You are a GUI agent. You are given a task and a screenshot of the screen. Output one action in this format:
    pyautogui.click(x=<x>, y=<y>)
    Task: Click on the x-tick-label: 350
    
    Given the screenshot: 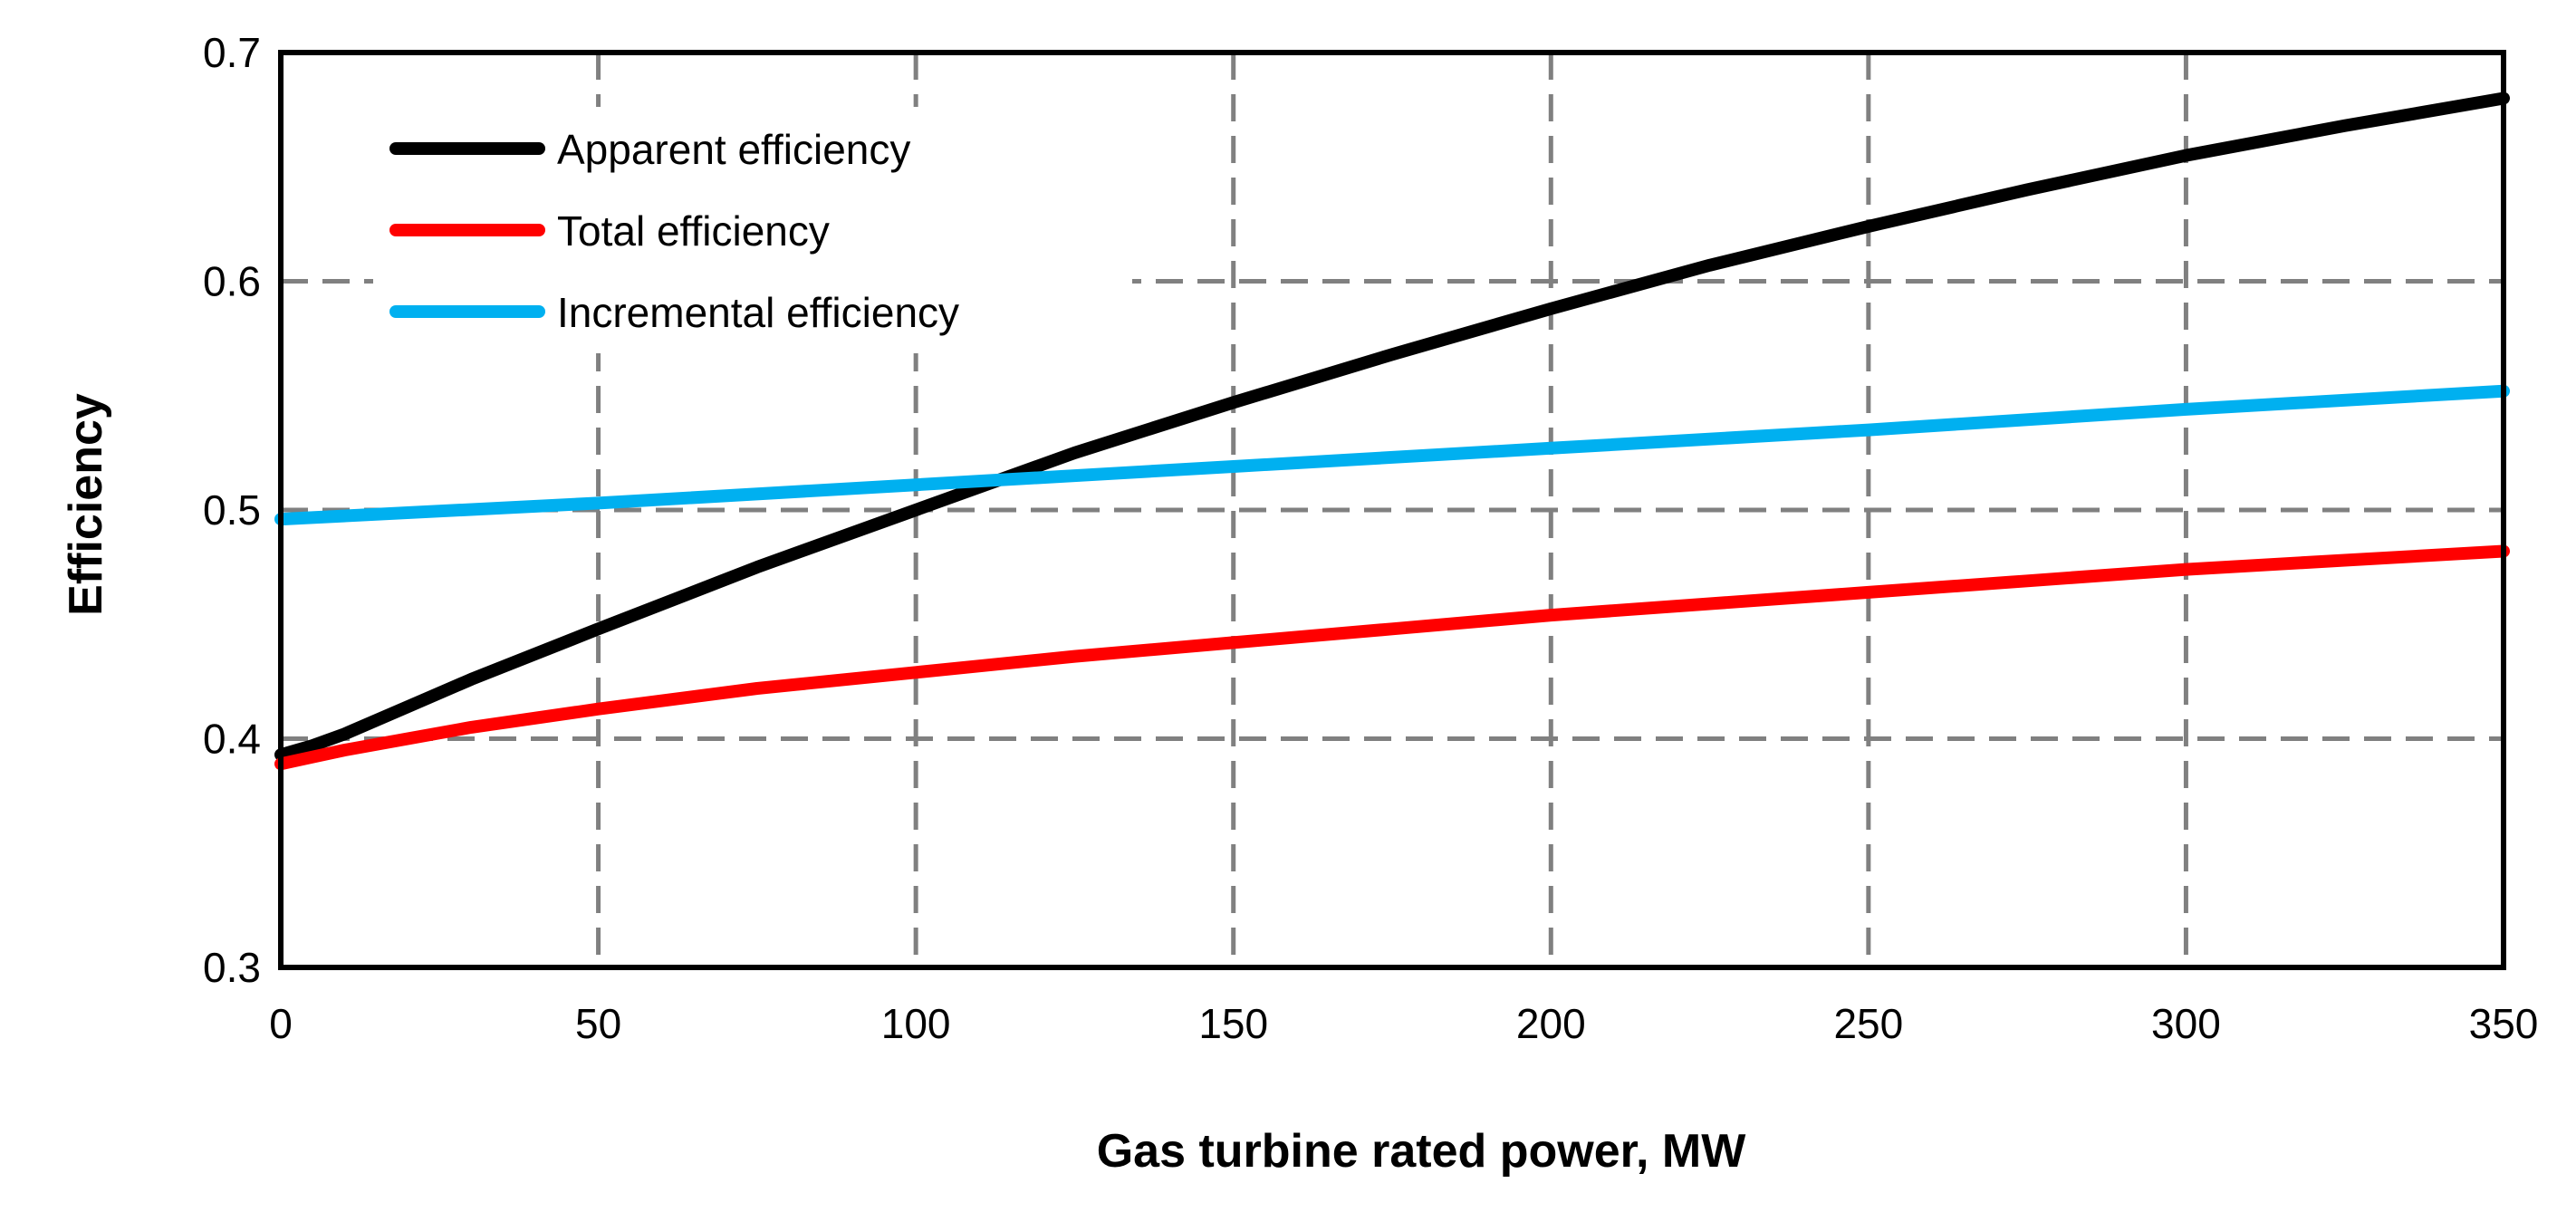 What is the action you would take?
    pyautogui.click(x=2504, y=1024)
    